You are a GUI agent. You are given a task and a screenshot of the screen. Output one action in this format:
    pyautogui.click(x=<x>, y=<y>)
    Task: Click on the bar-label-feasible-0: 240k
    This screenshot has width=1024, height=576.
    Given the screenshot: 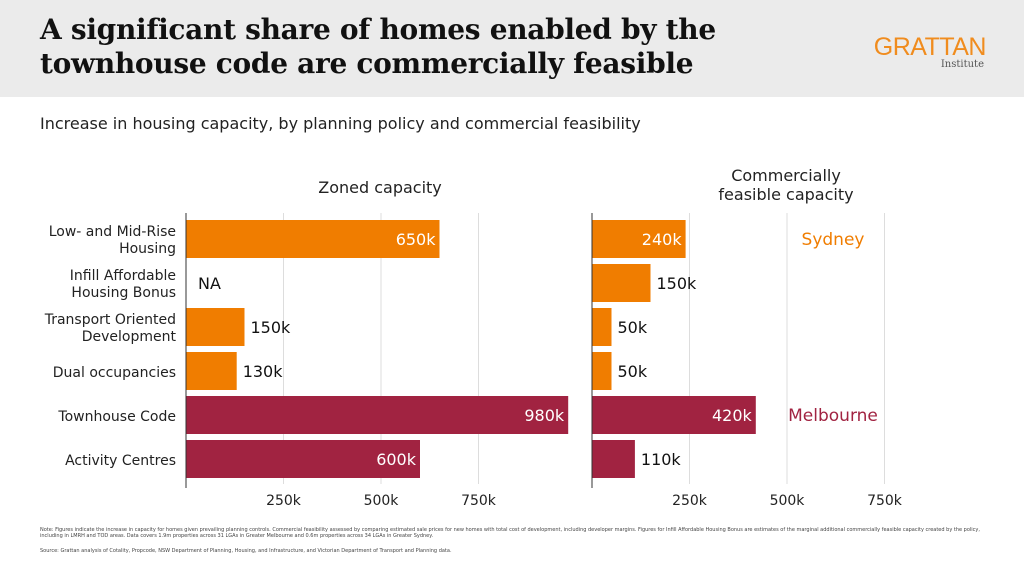 What is the action you would take?
    pyautogui.click(x=662, y=239)
    